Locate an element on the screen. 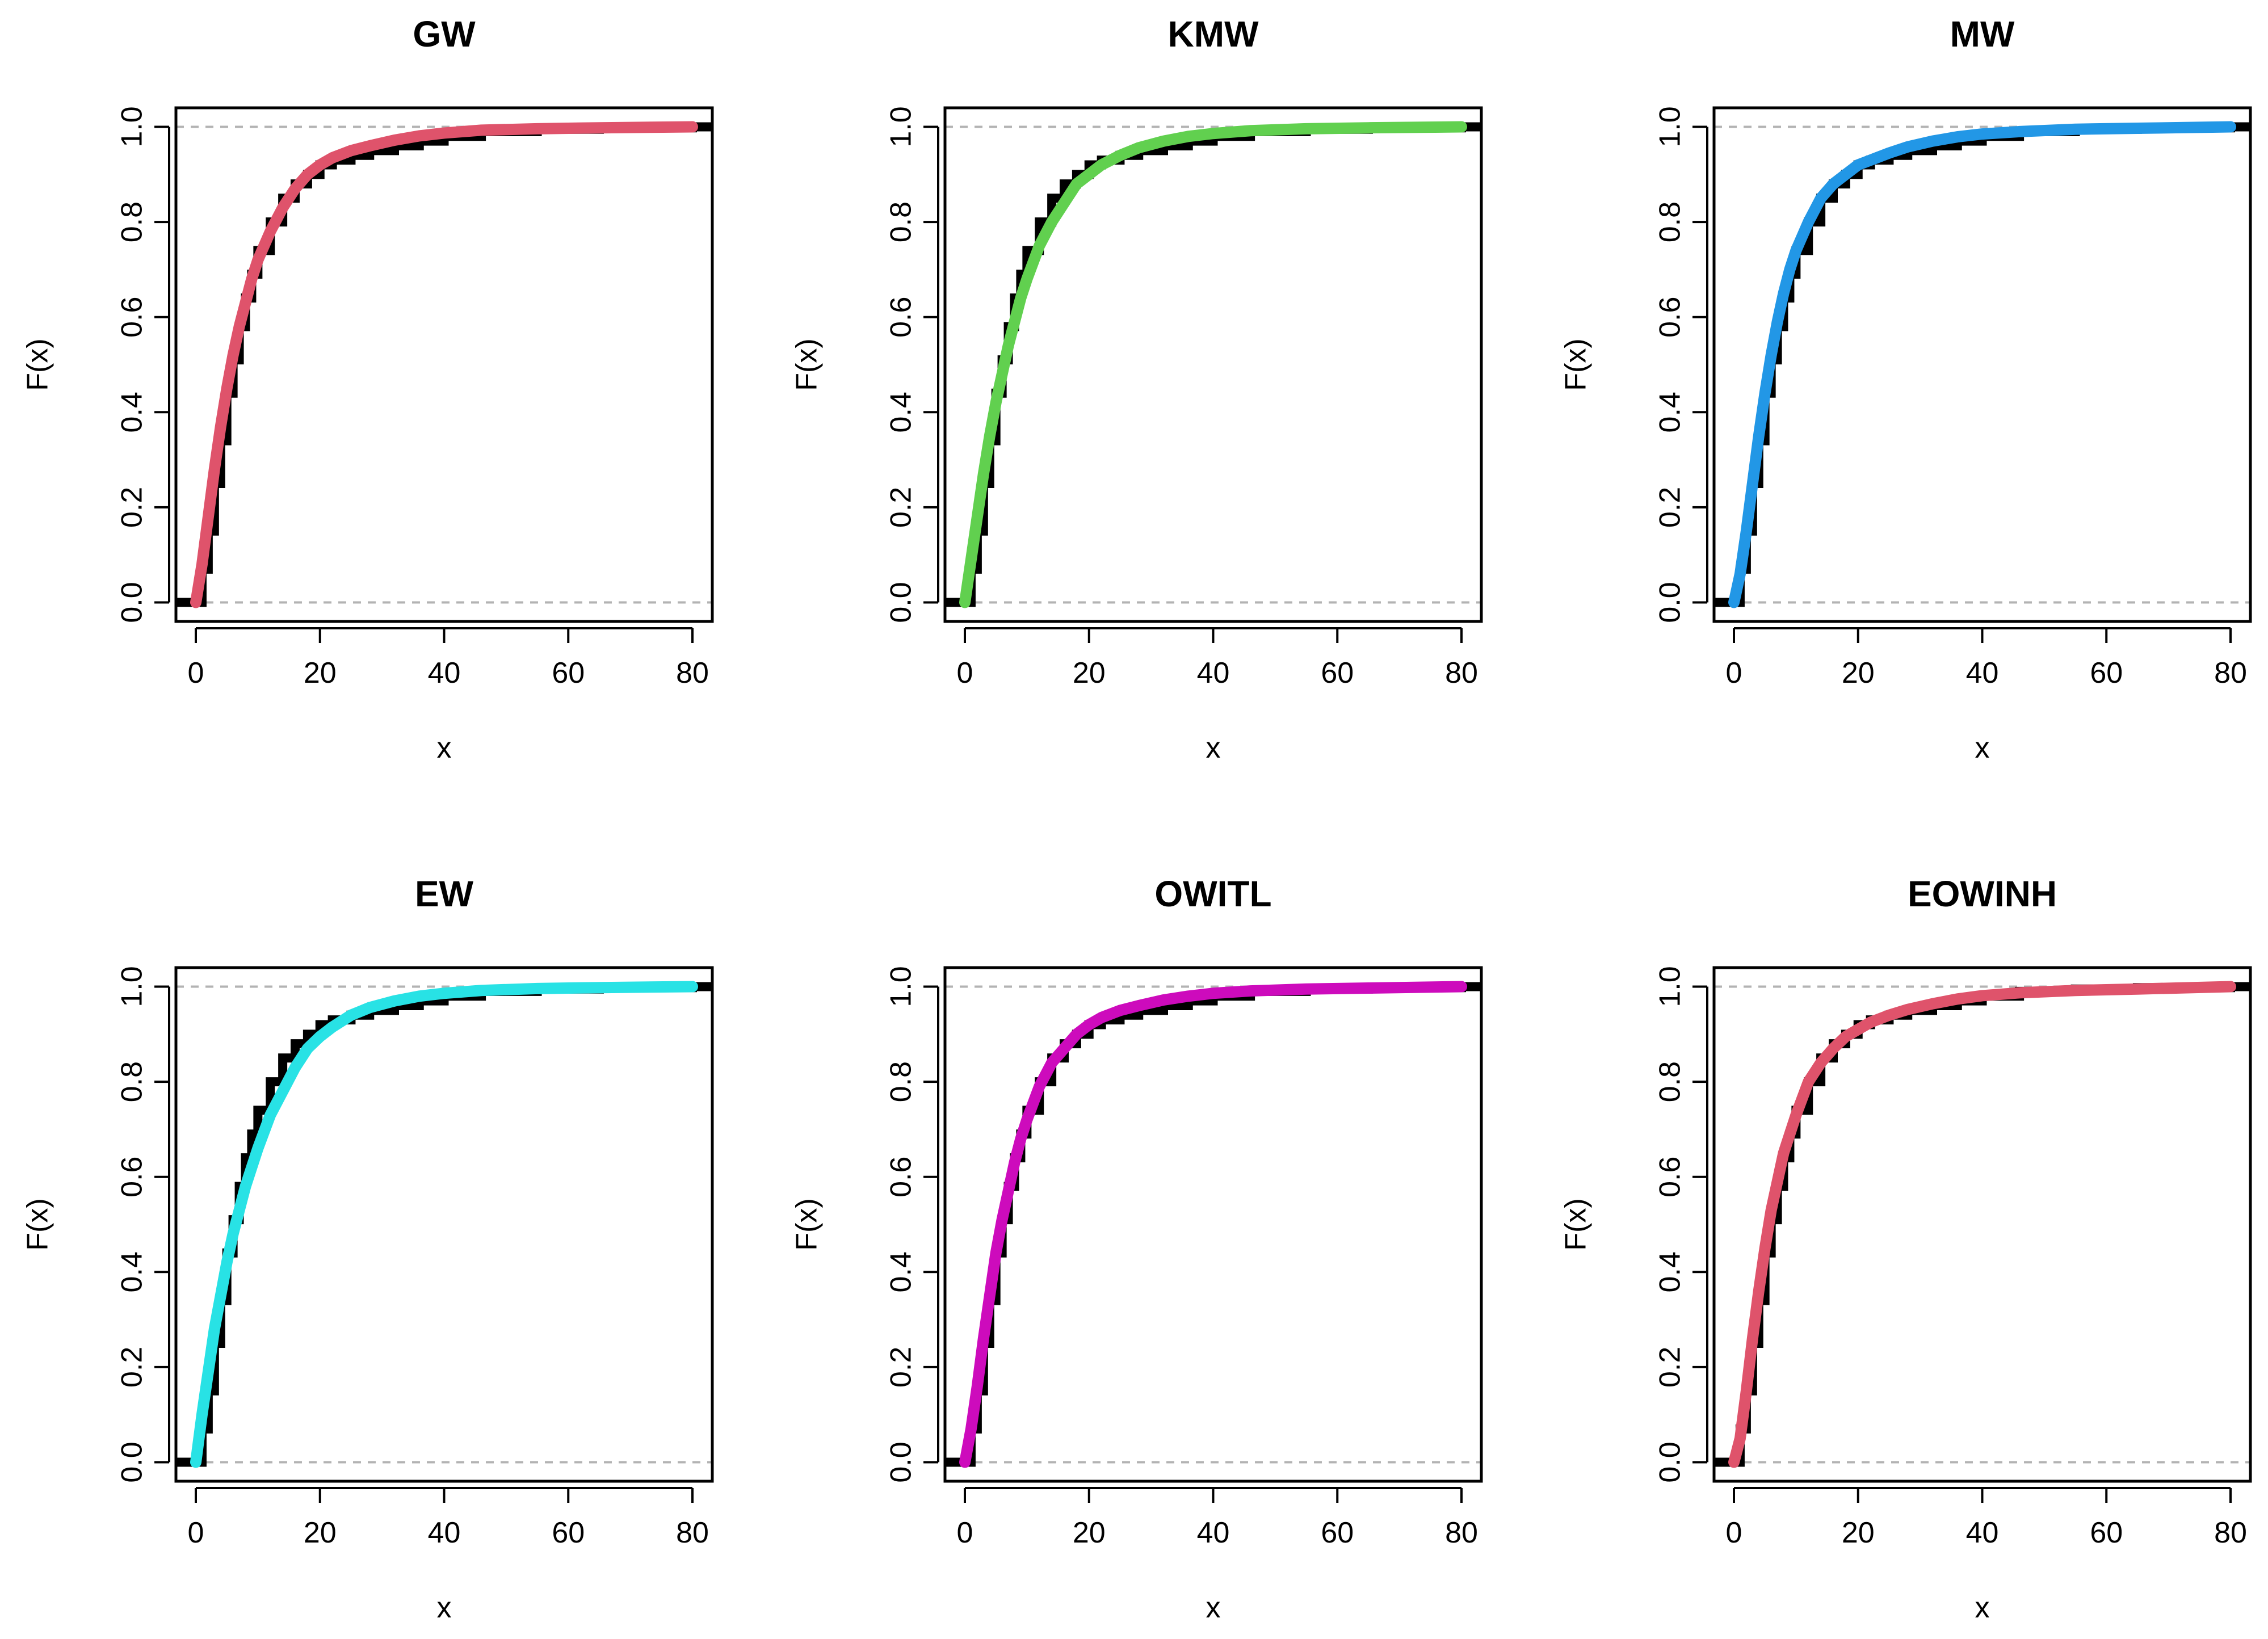 The width and height of the screenshot is (2268, 1639). fitted-cdf-line-mw is located at coordinates (1982, 365).